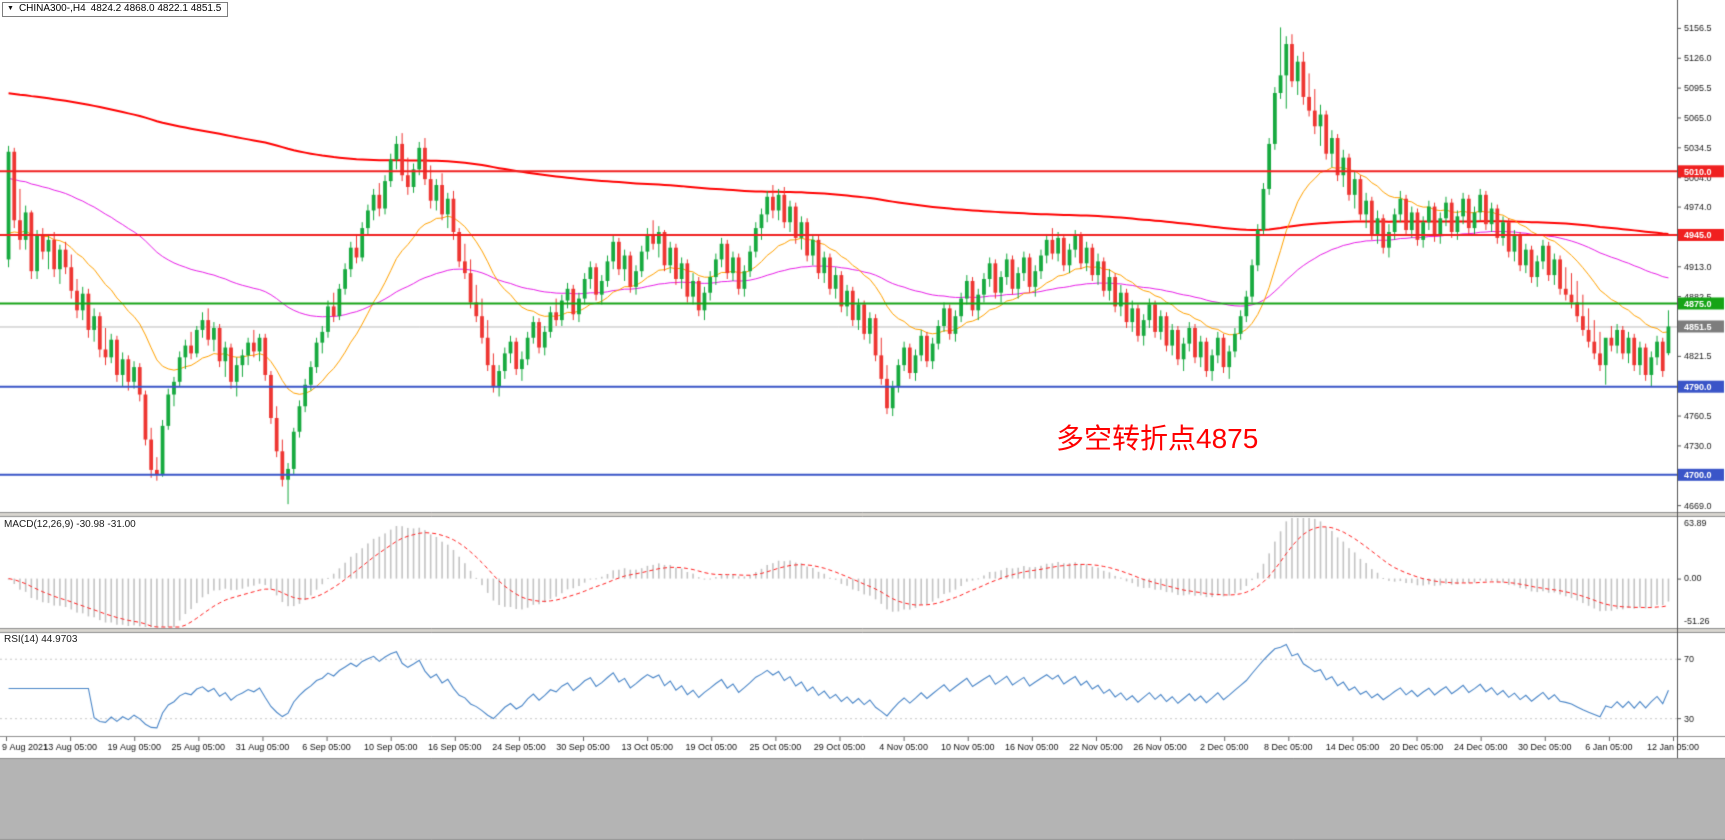  What do you see at coordinates (52, 8) in the screenshot?
I see `symbol-period-label: CHINA300-,H4` at bounding box center [52, 8].